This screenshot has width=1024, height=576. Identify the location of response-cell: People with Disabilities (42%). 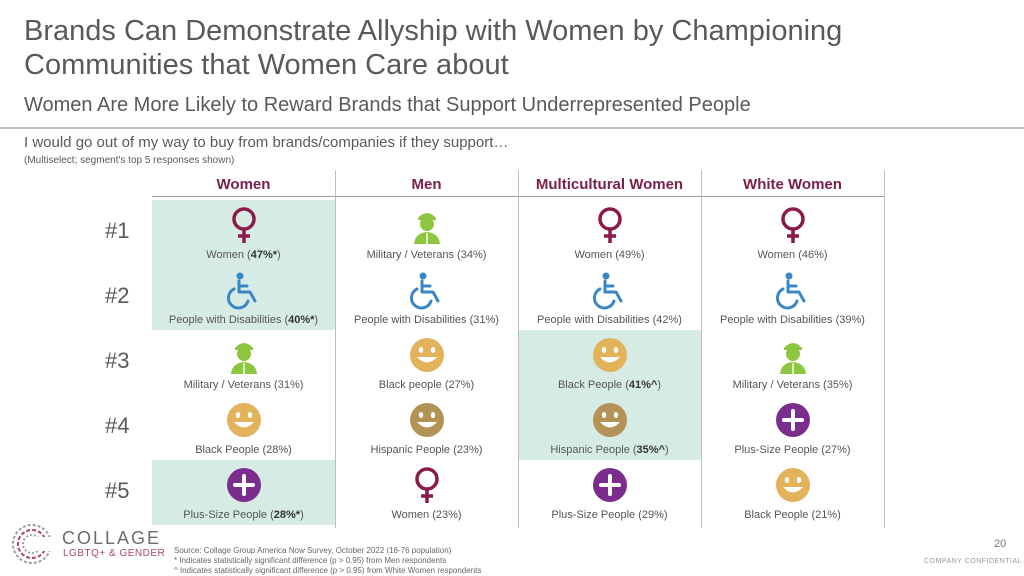
(609, 297).